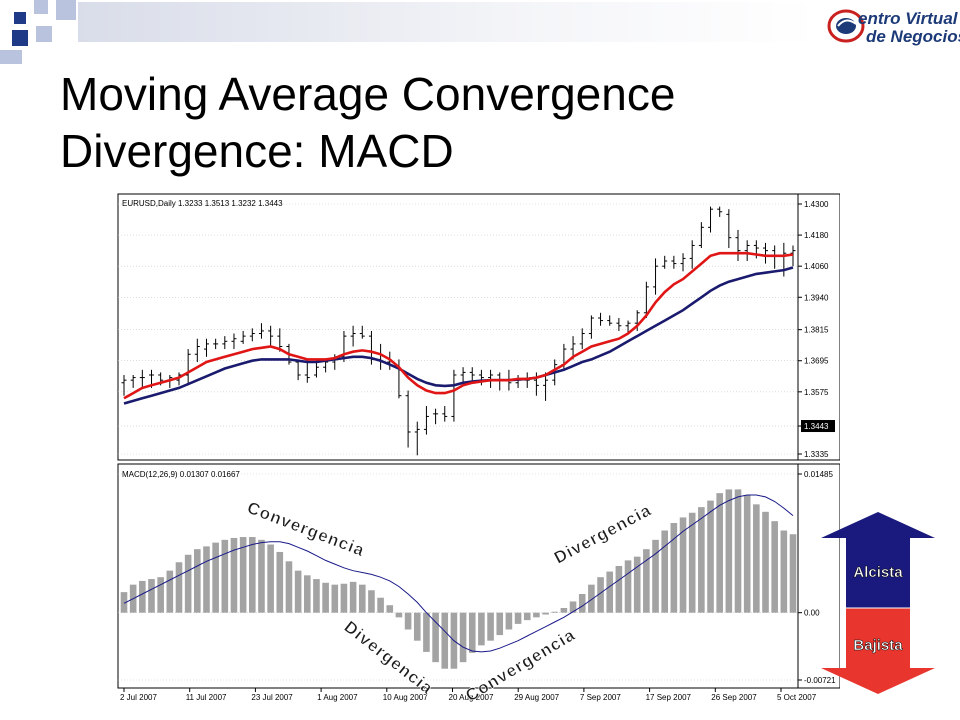  Describe the element at coordinates (797, 697) in the screenshot. I see `date-tick-label: 5 Oct 2007` at that location.